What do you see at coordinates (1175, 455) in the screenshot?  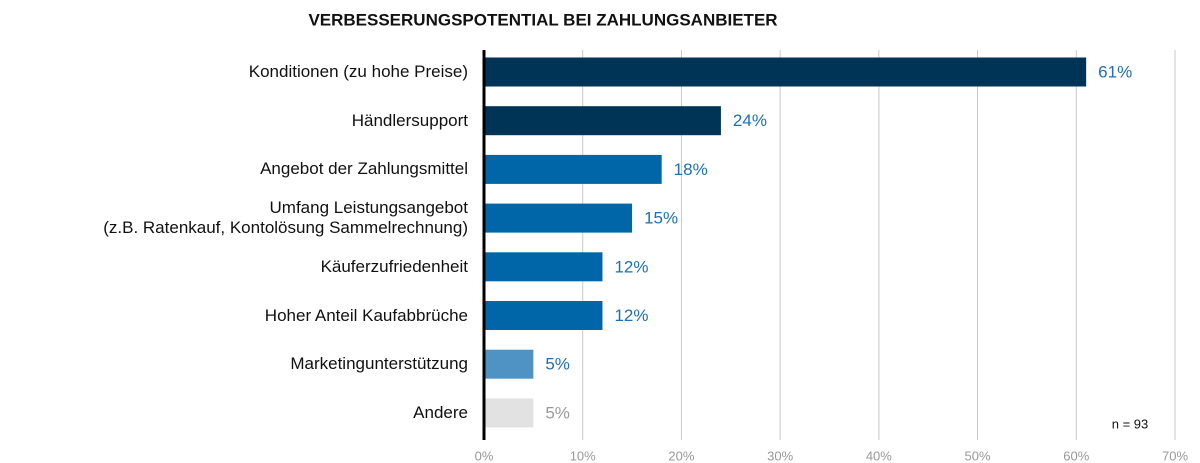 I see `x-tick-label: 70%` at bounding box center [1175, 455].